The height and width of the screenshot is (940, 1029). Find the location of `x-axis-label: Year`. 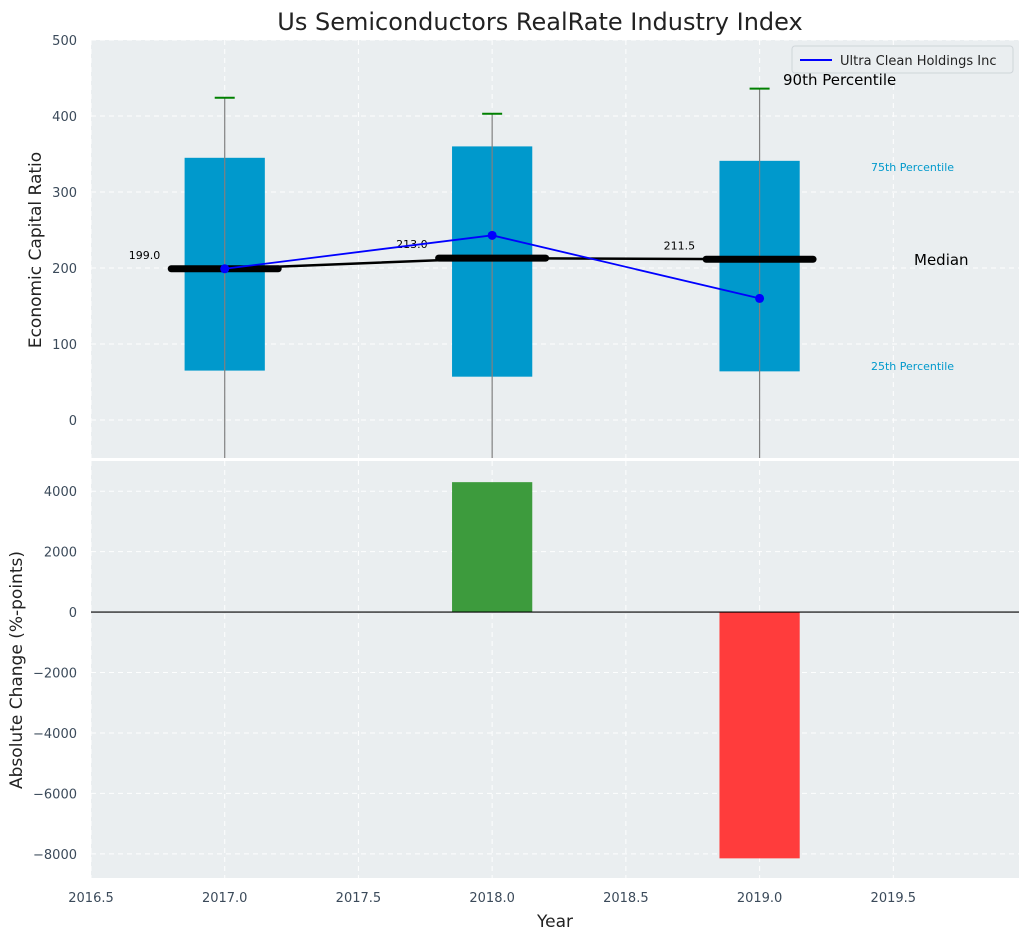

x-axis-label: Year is located at coordinates (554, 922).